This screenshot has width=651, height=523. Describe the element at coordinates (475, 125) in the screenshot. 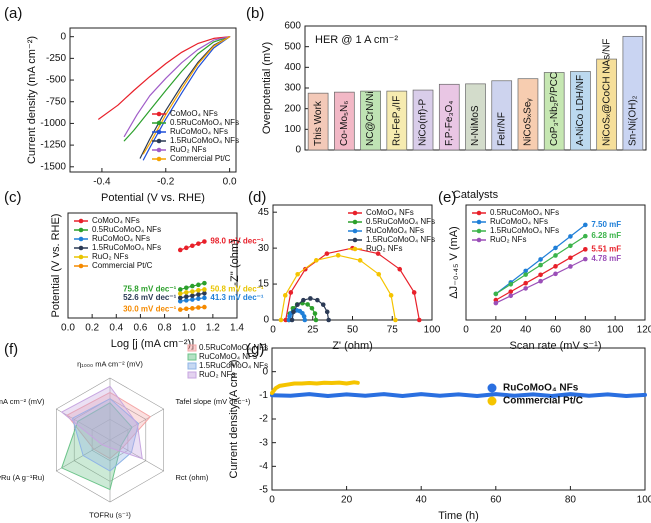

I see `bar-category-label: N-NiMoS` at that location.